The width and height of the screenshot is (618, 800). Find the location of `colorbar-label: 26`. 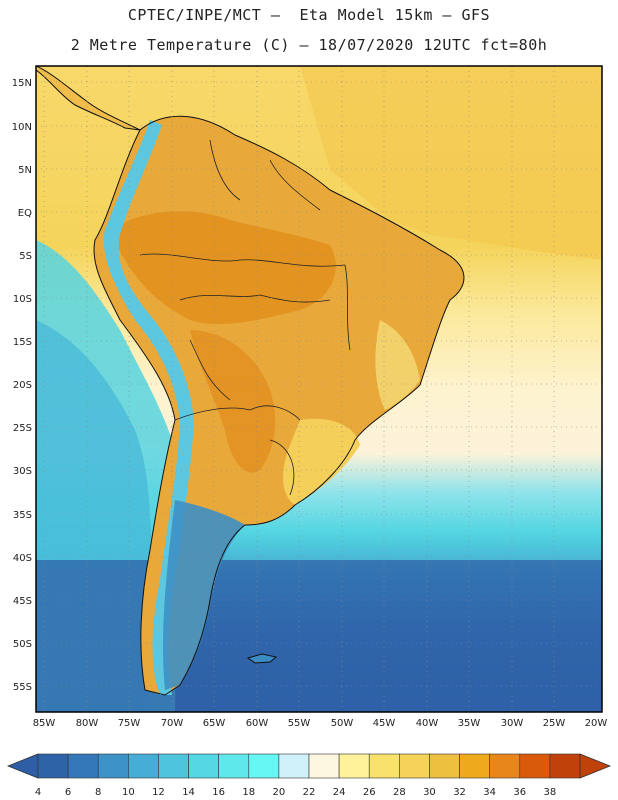

colorbar-label: 26 is located at coordinates (369, 792).